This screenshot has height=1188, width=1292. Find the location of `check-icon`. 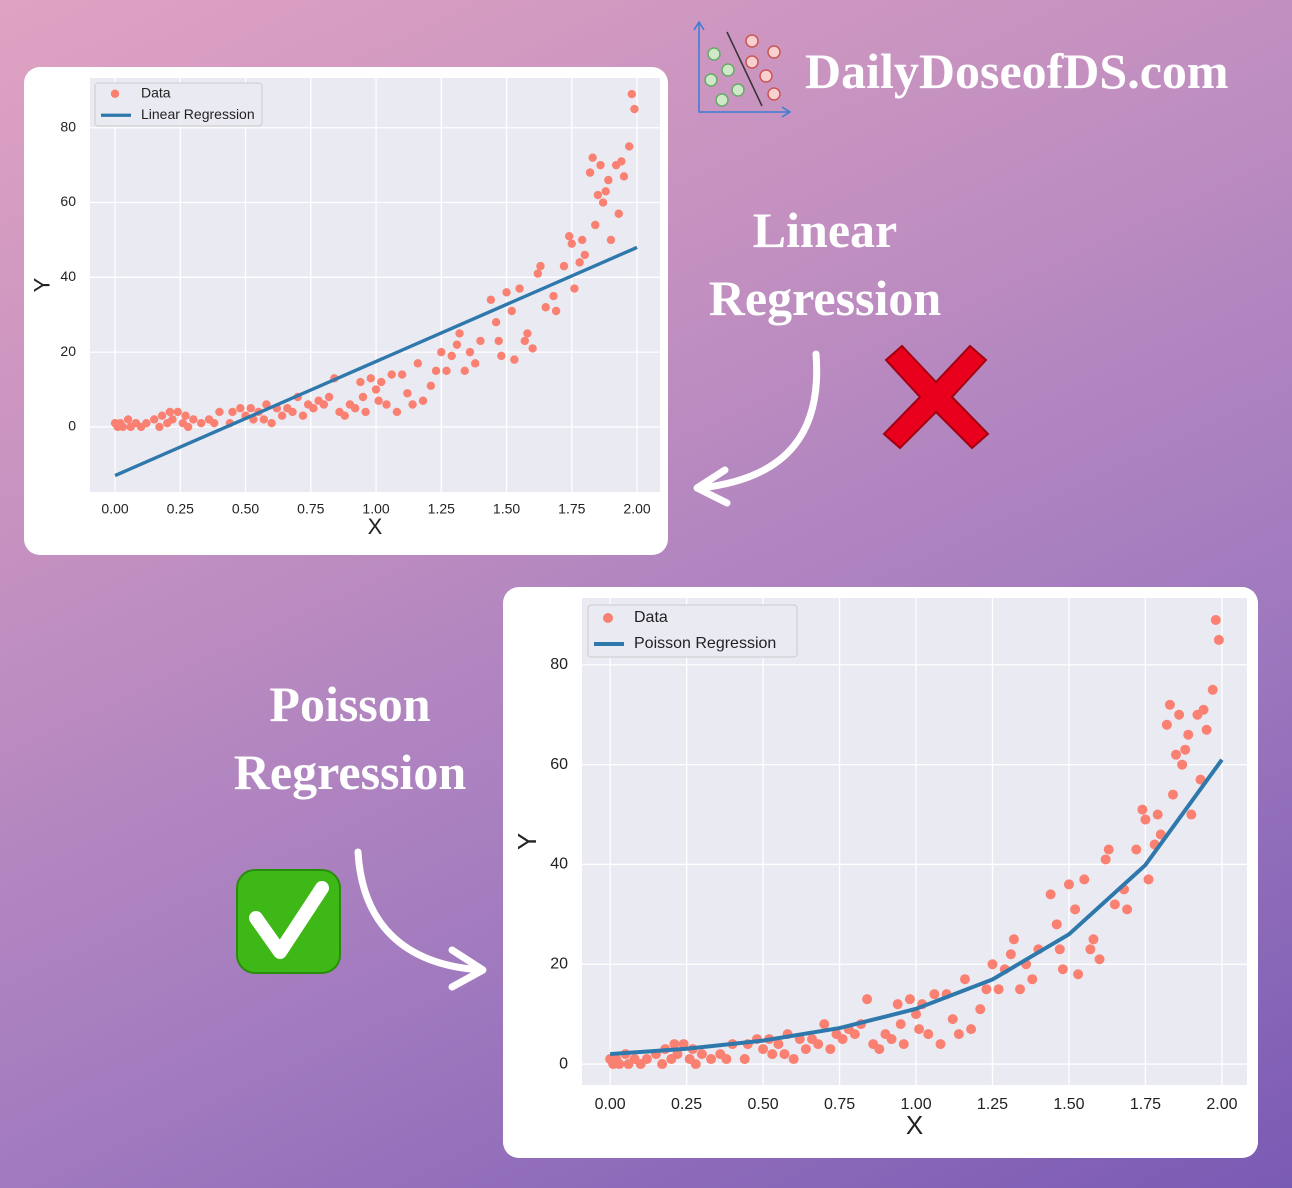

check-icon is located at coordinates (288, 921).